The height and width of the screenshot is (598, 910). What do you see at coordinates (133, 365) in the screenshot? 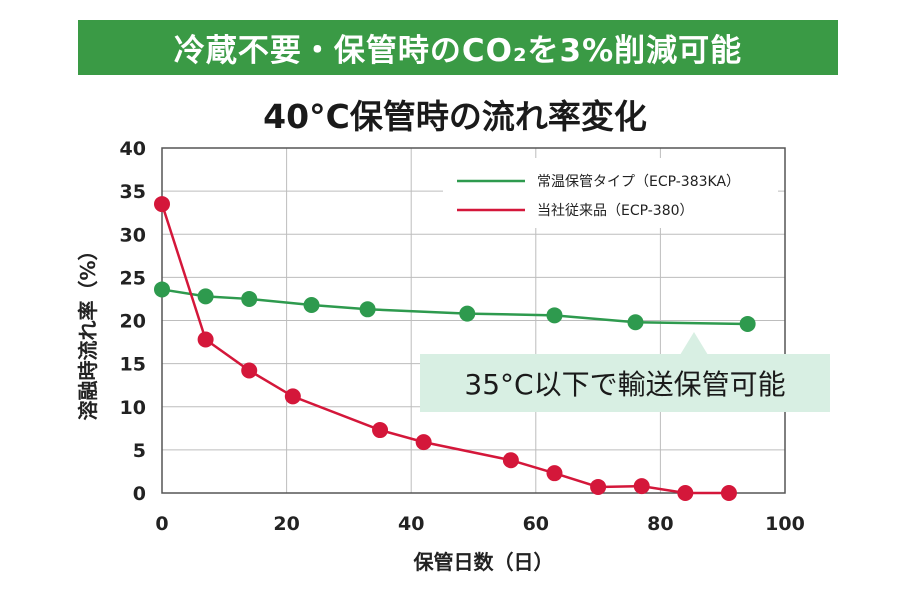
I see `y-tick-label: 15` at bounding box center [133, 365].